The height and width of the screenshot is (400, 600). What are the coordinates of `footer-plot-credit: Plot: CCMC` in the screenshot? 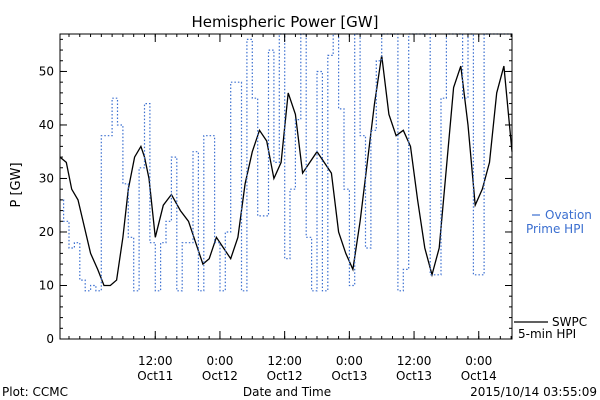 It's located at (35, 392).